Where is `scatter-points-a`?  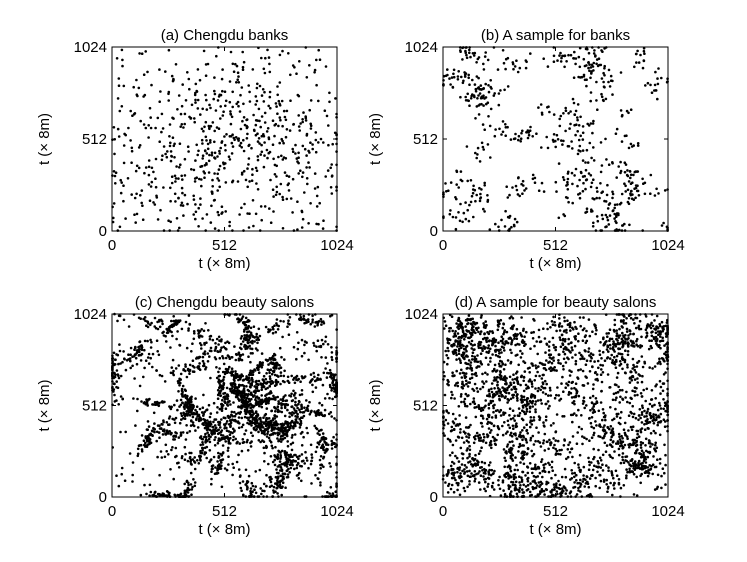 scatter-points-a is located at coordinates (224, 139).